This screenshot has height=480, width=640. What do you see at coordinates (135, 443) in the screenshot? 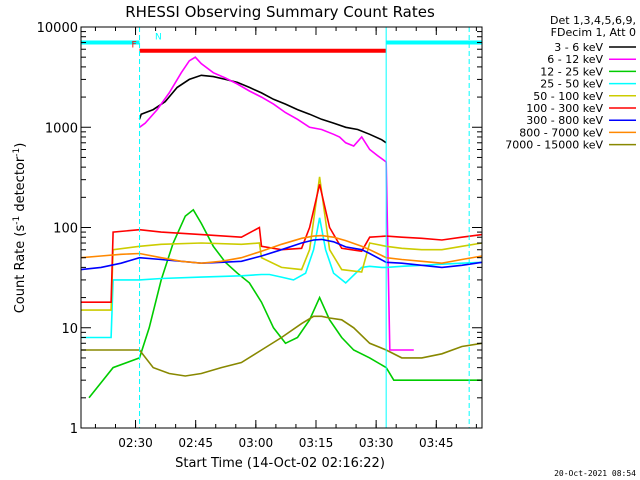
I see `x-tick-label-02-30: 02:30` at bounding box center [135, 443].